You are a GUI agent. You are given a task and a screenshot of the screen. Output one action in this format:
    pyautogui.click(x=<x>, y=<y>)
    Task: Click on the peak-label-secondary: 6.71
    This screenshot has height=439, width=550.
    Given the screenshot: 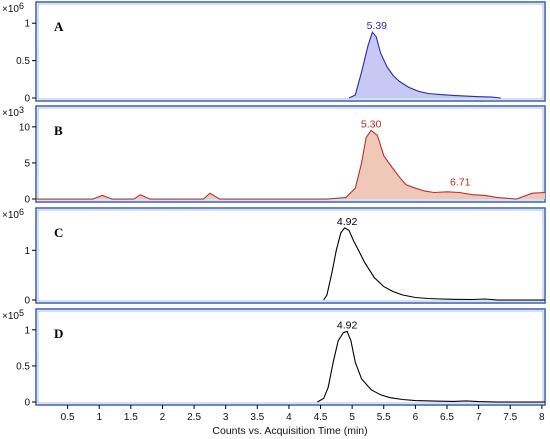 What is the action you would take?
    pyautogui.click(x=460, y=182)
    